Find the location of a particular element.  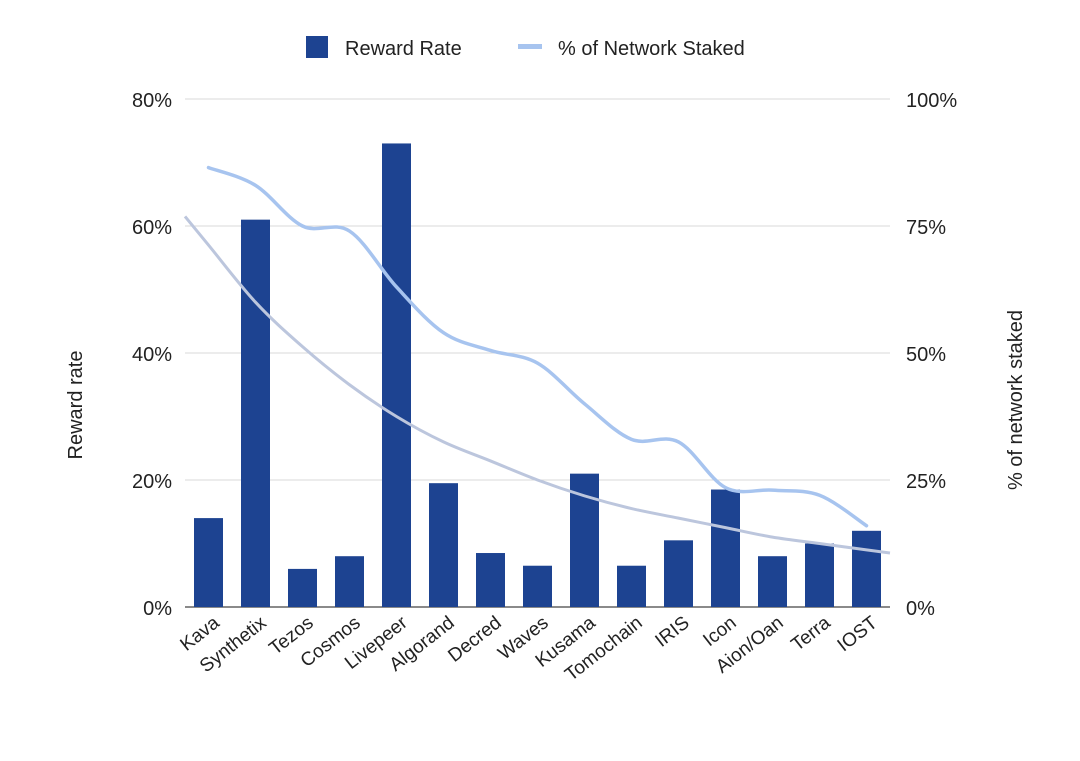

y-axis-right: 100% 75% 50% 25% 0% is located at coordinates (931, 355).